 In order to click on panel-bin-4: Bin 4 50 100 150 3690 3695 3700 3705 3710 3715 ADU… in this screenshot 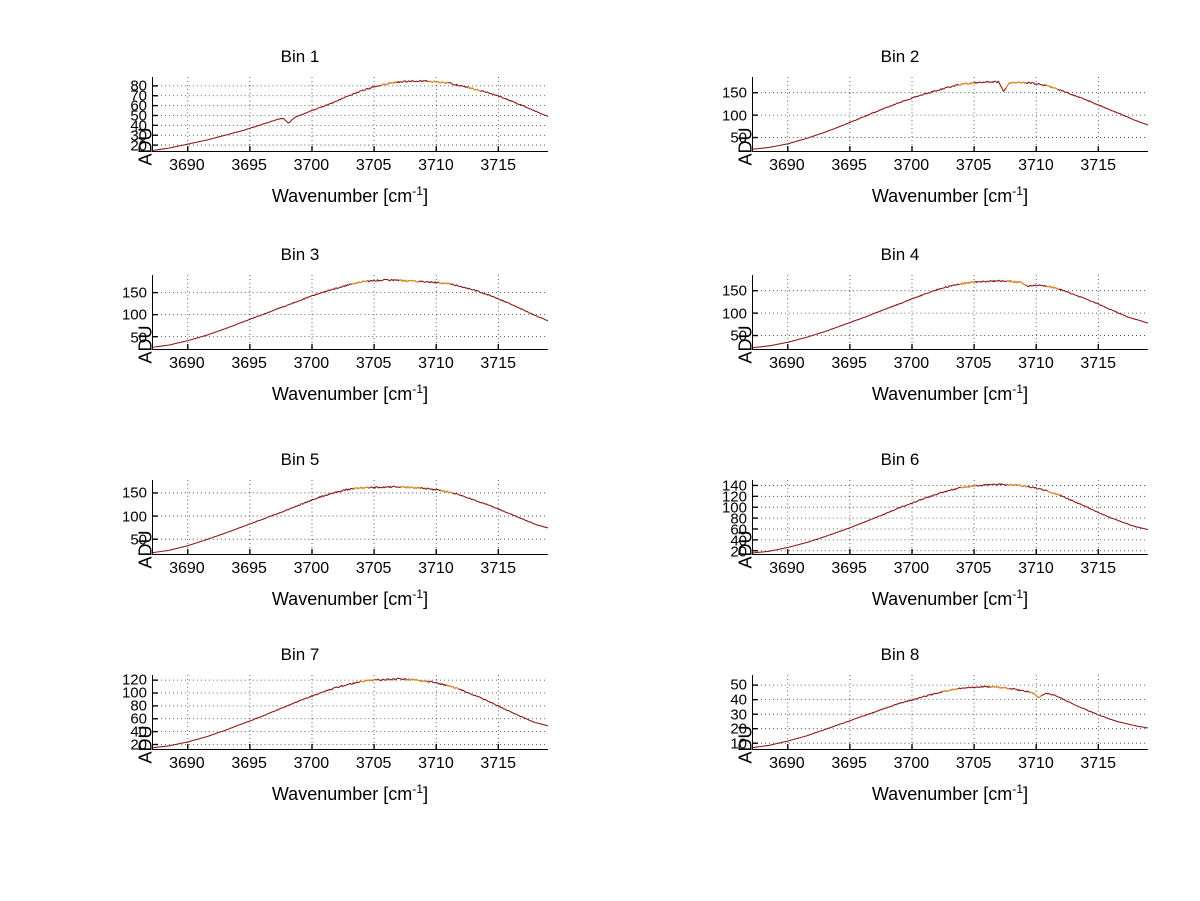, I will do `click(900, 347)`.